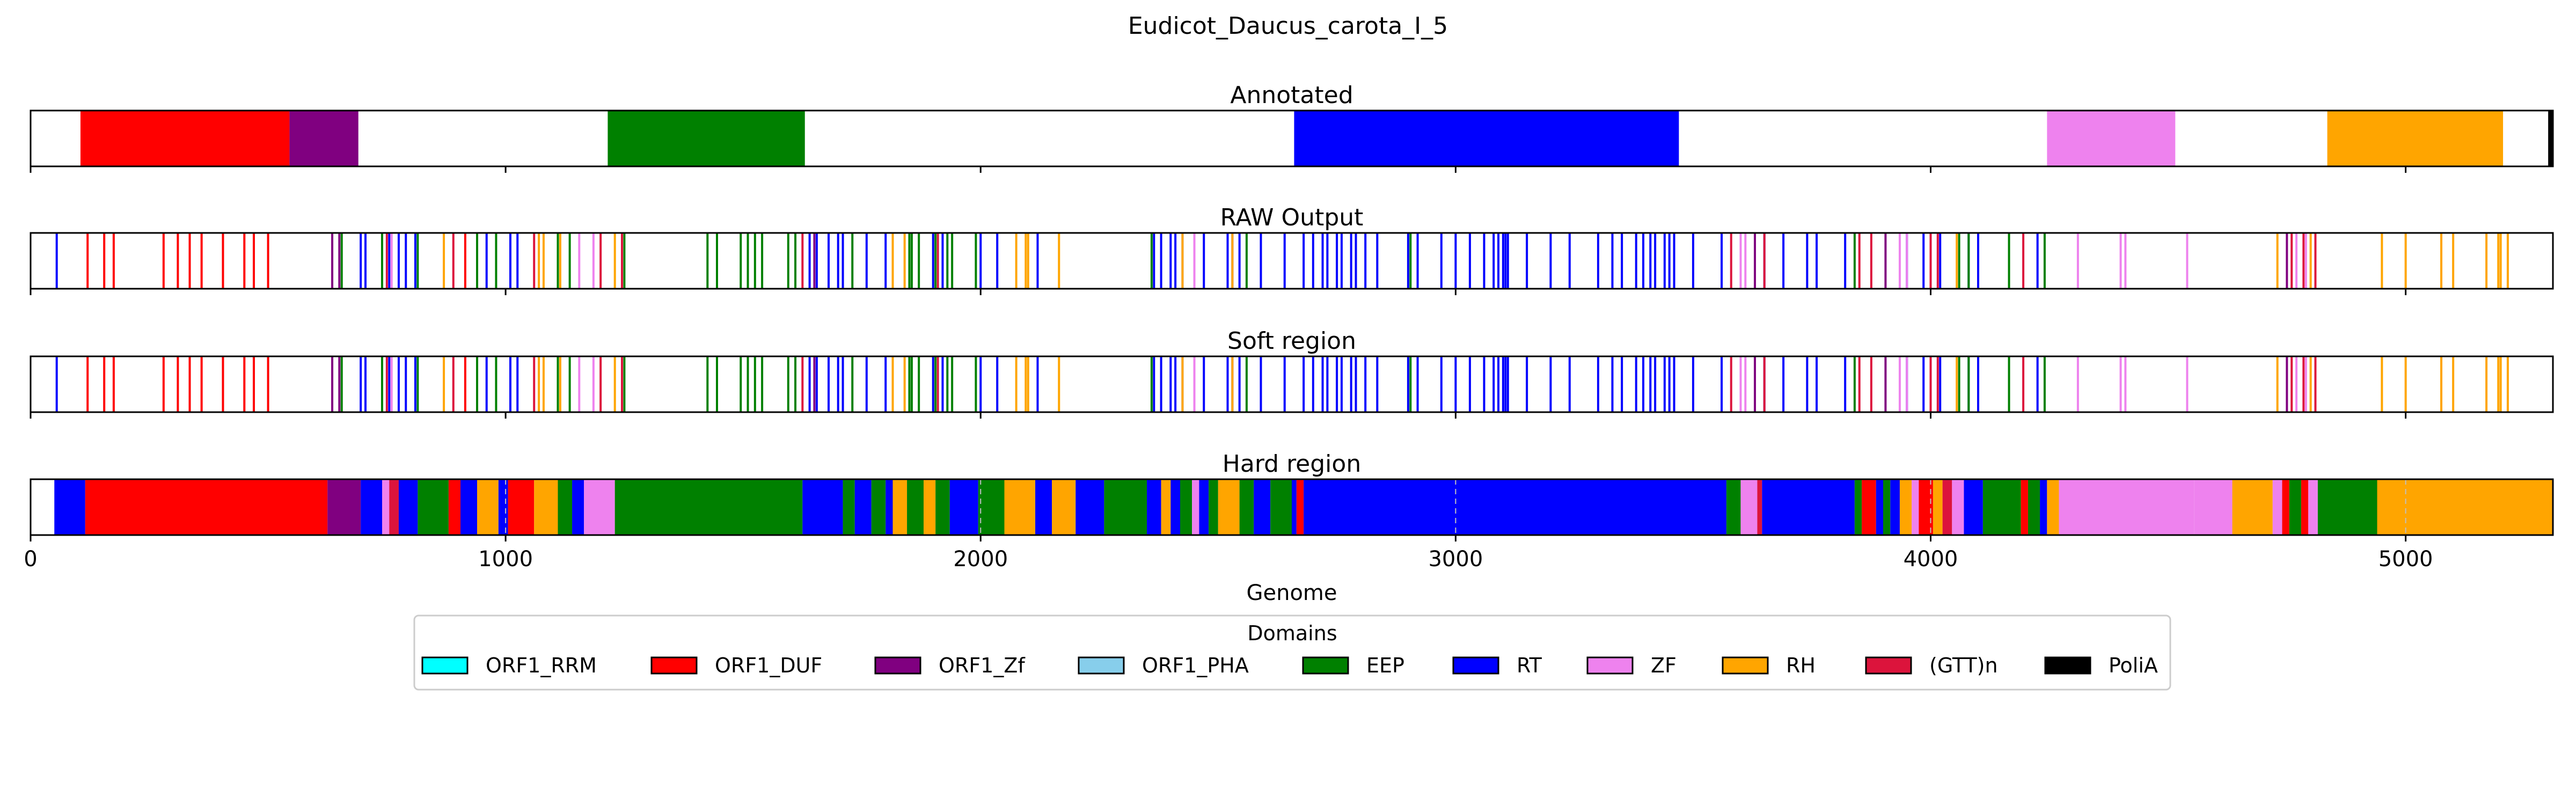 This screenshot has width=2576, height=805. I want to click on legend-swatch-polia, so click(2067, 665).